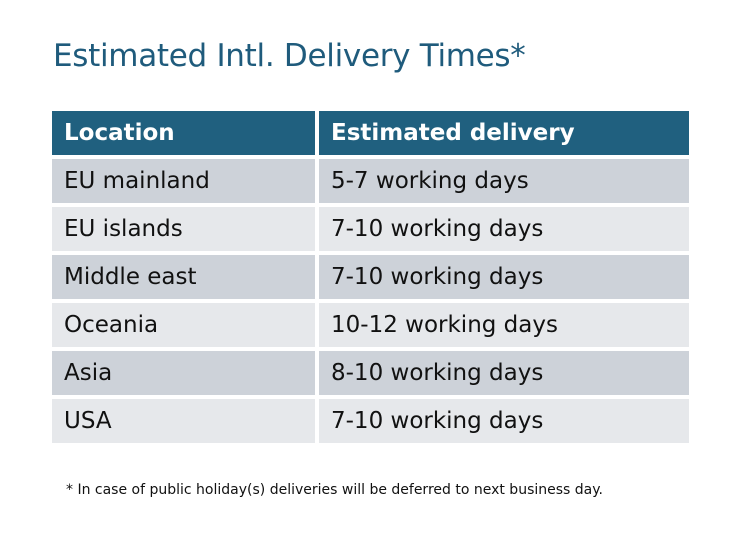 Image resolution: width=745 pixels, height=536 pixels. I want to click on delivery-cell: 5-7 working days, so click(504, 181).